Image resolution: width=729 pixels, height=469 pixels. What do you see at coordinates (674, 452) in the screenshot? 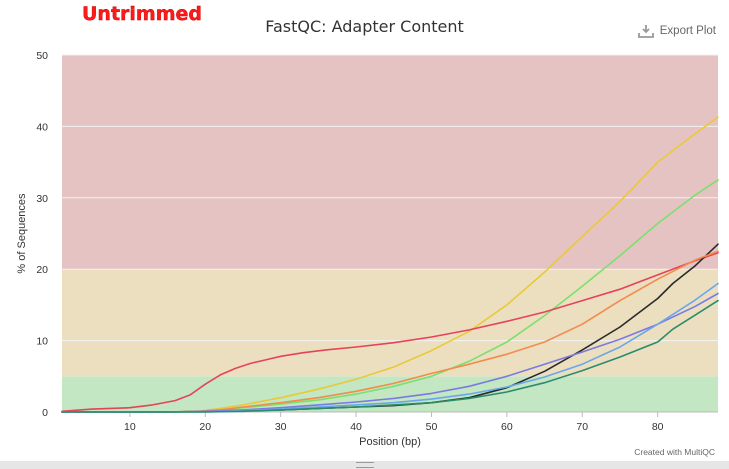
I see `credit-text: Created with MultiQC` at bounding box center [674, 452].